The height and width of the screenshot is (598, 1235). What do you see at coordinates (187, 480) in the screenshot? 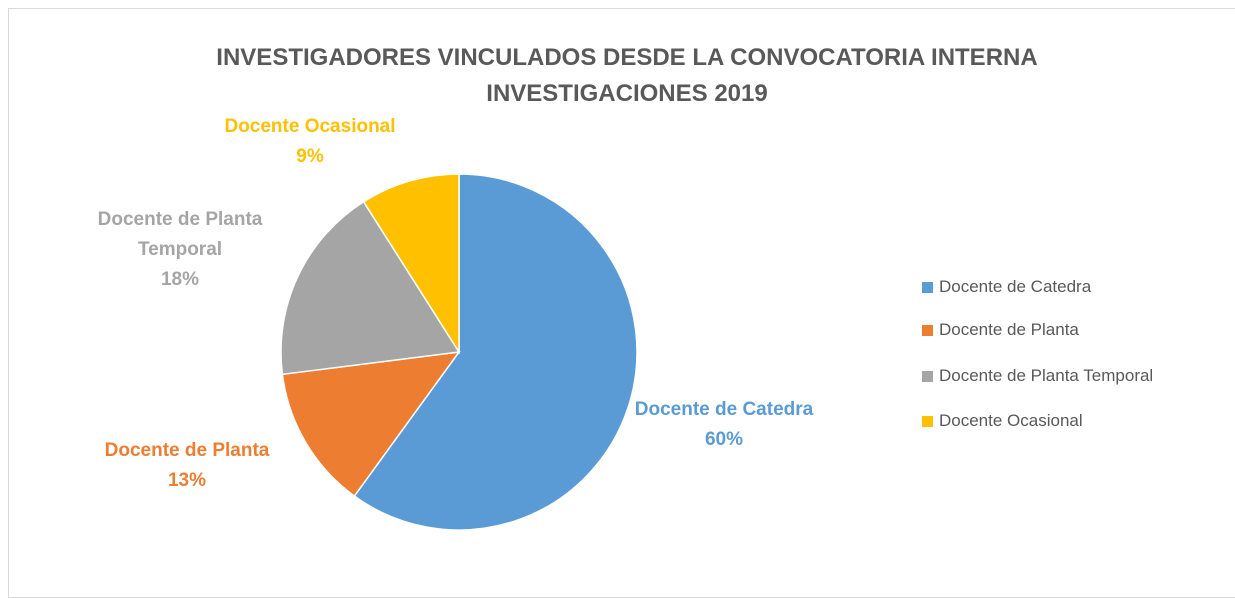
I see `data-label-value: 13%` at bounding box center [187, 480].